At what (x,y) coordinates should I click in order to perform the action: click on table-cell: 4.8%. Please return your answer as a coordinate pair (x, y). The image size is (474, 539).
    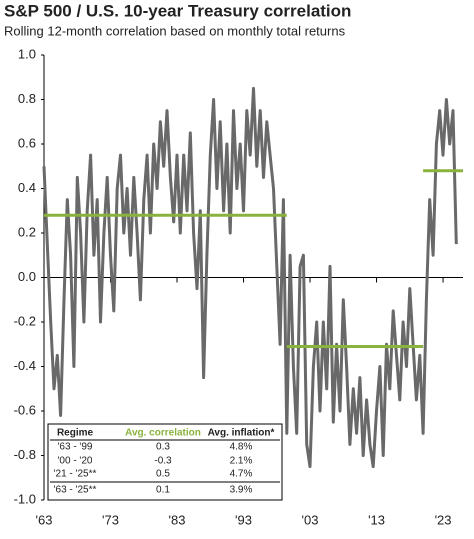
    Looking at the image, I should click on (241, 447).